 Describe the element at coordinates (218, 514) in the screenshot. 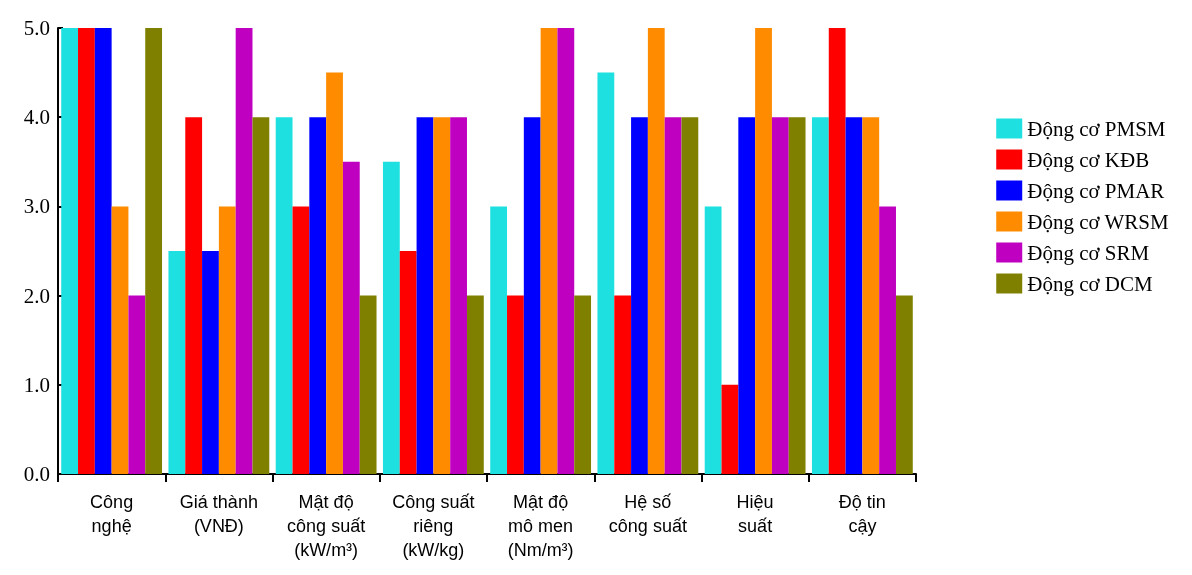

I see `x-tick-label: Giá thành (VNĐ)` at that location.